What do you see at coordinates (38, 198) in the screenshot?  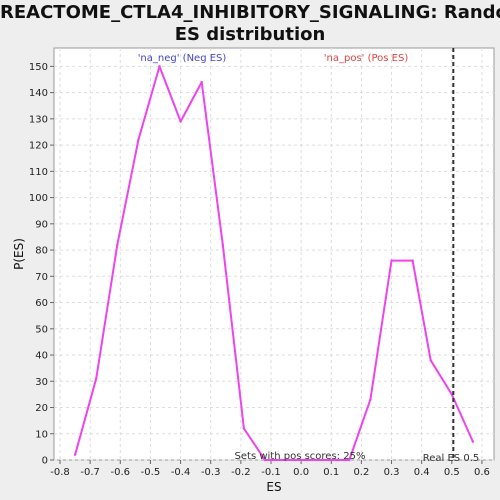 I see `y-tick-label: 100` at bounding box center [38, 198].